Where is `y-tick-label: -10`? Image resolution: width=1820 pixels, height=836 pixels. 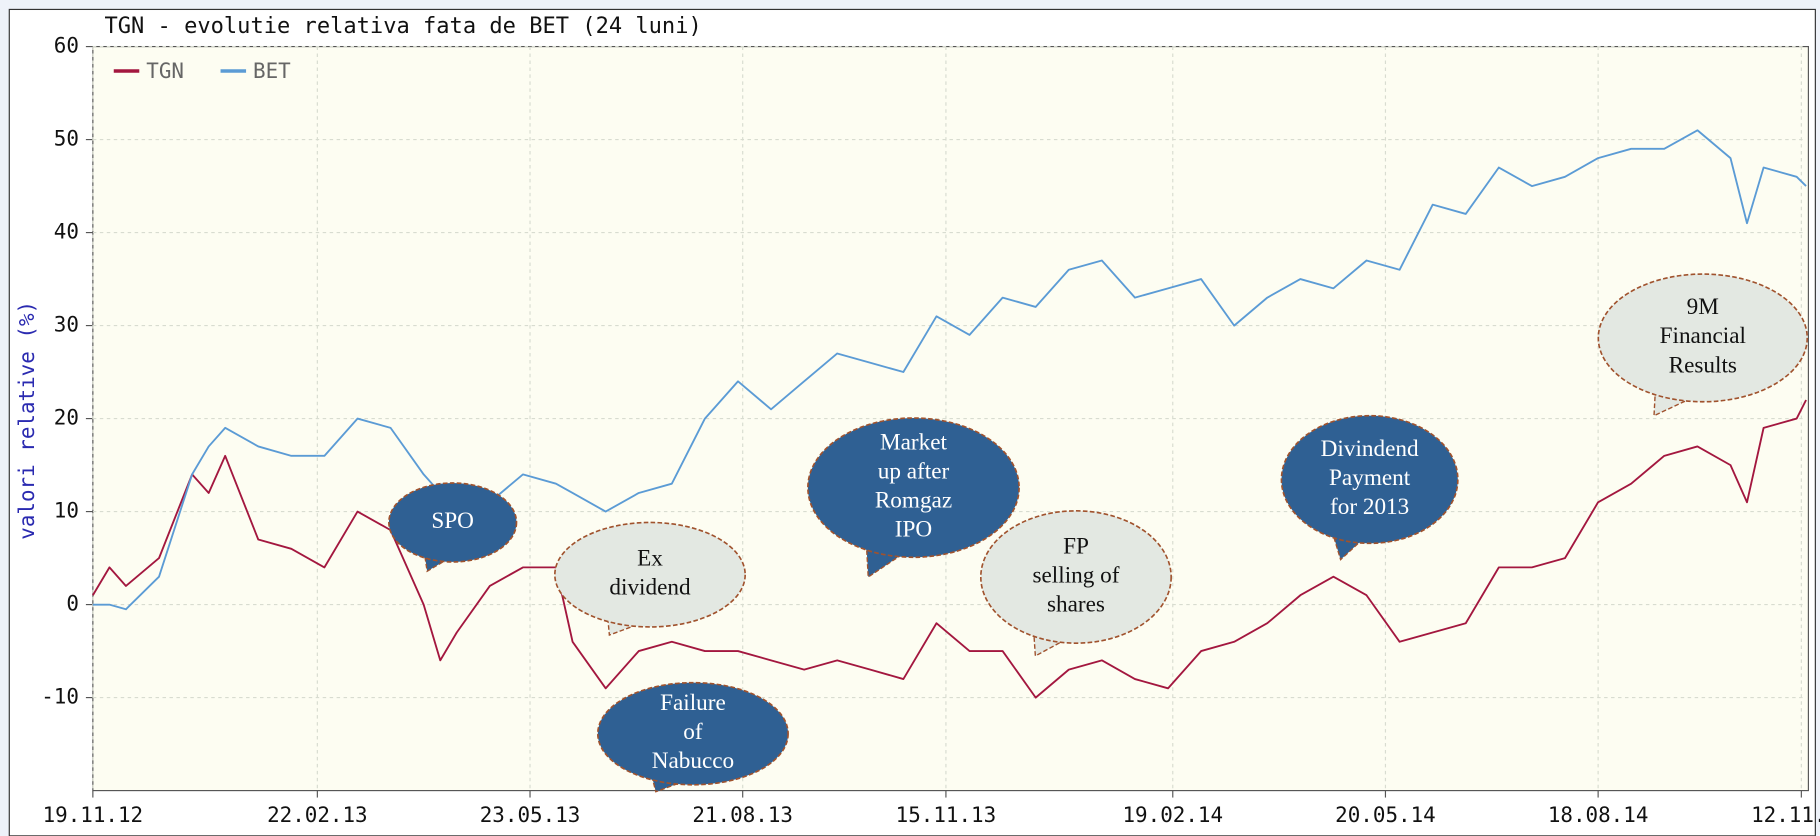
y-tick-label: -10 is located at coordinates (60, 697).